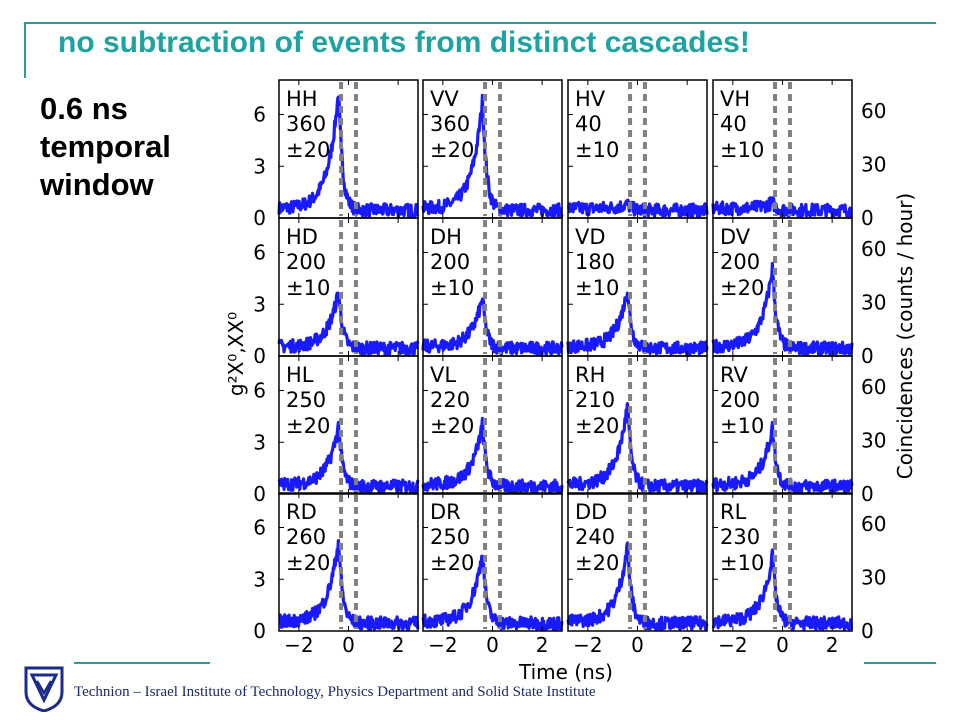  What do you see at coordinates (302, 99) in the screenshot?
I see `panel-hh-label: HH` at bounding box center [302, 99].